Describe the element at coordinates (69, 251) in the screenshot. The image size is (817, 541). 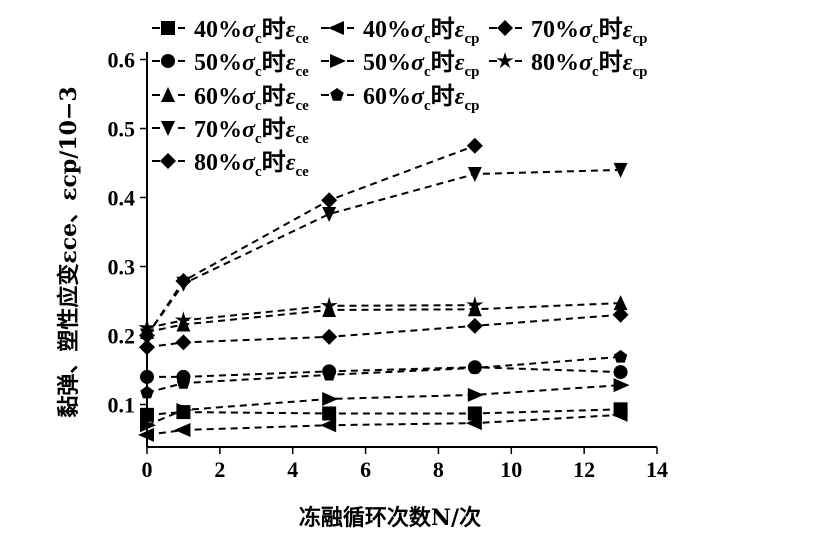
I see `y-axis-title: 黏弹、塑性应变εce、εcp/10−3` at that location.